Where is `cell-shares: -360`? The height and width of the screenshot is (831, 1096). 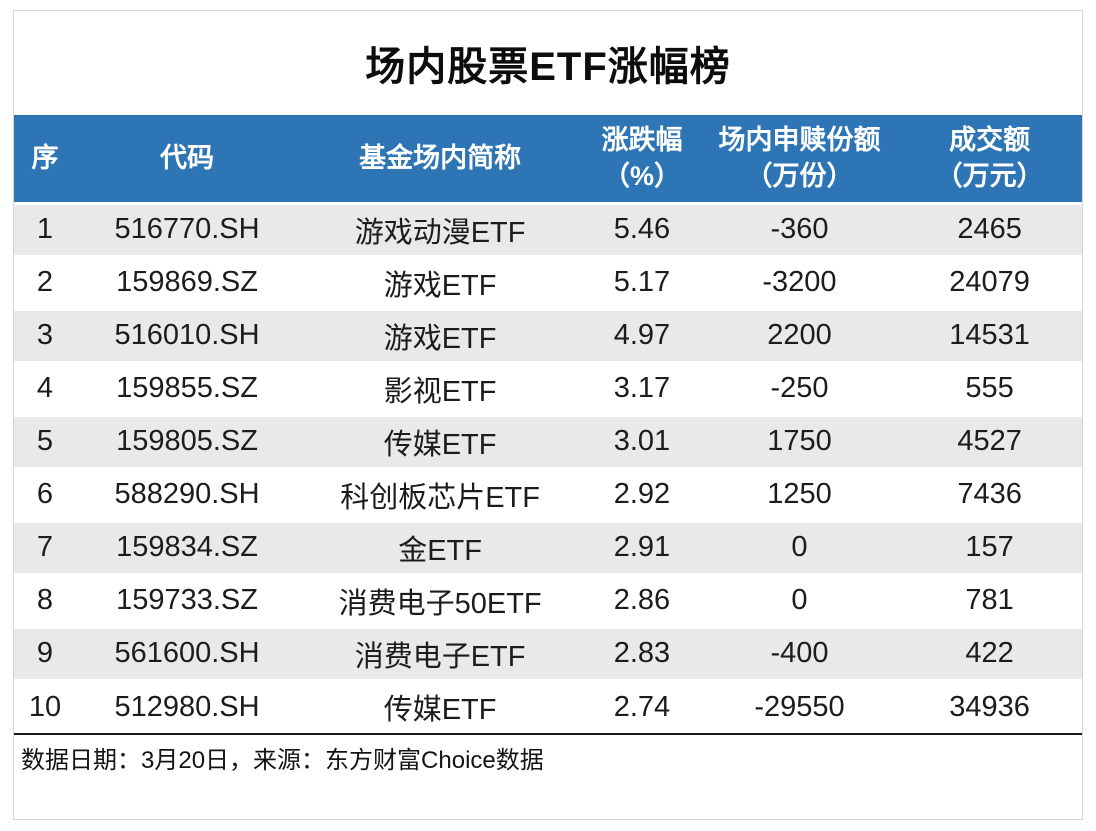
cell-shares: -360 is located at coordinates (799, 228).